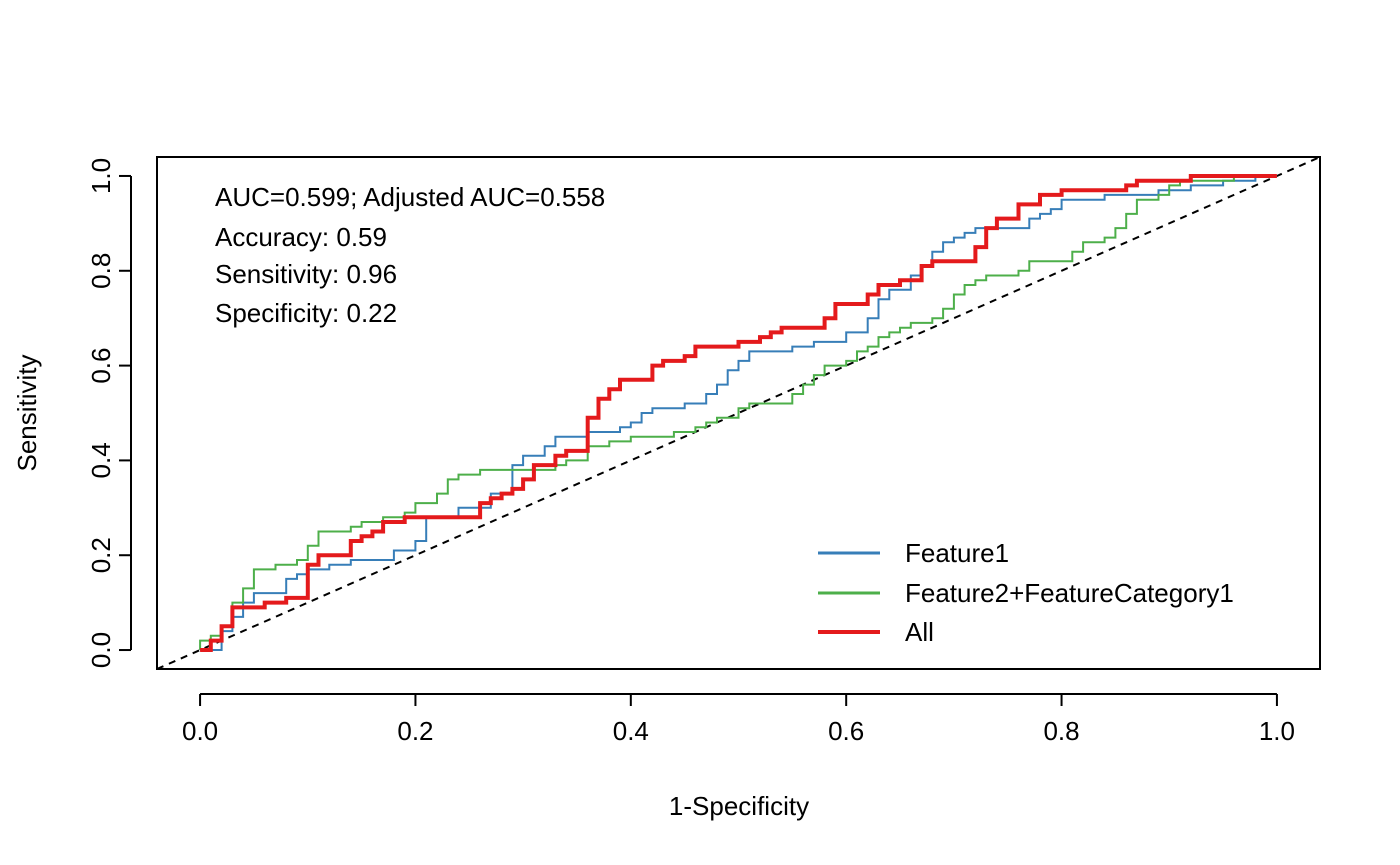  Describe the element at coordinates (101, 650) in the screenshot. I see `y-tick-label: 0.0` at that location.